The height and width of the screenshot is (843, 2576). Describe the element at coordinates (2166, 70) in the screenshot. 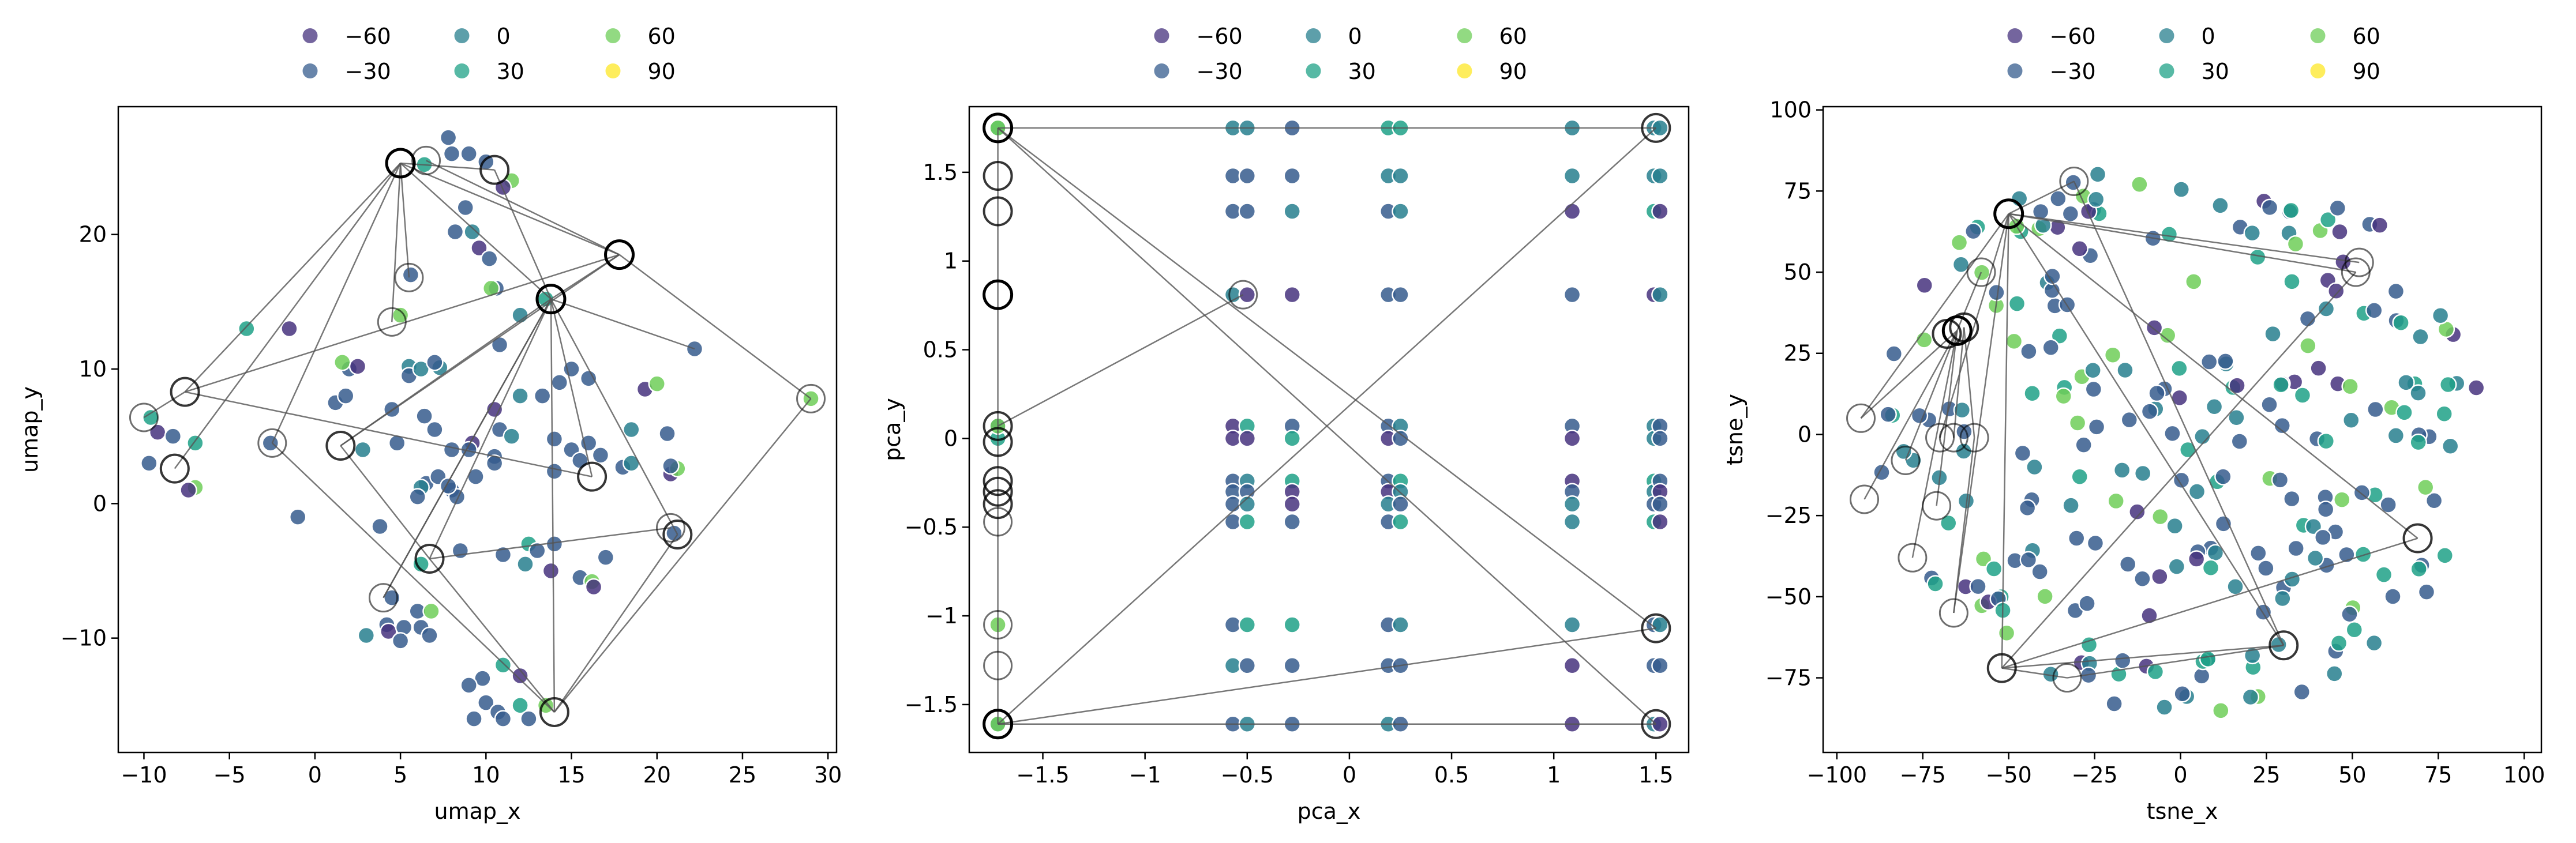

I see `tsne-legend-marker` at that location.